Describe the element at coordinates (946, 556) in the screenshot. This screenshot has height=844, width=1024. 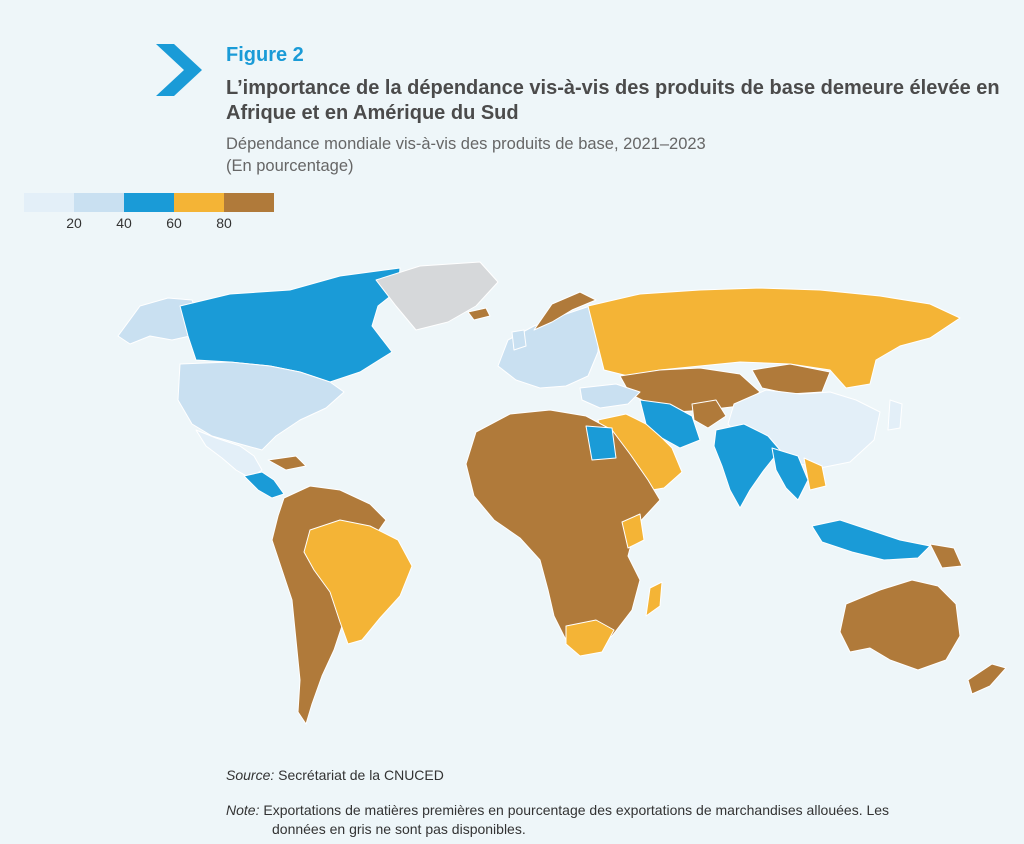
I see `region-papua-new-guinea` at that location.